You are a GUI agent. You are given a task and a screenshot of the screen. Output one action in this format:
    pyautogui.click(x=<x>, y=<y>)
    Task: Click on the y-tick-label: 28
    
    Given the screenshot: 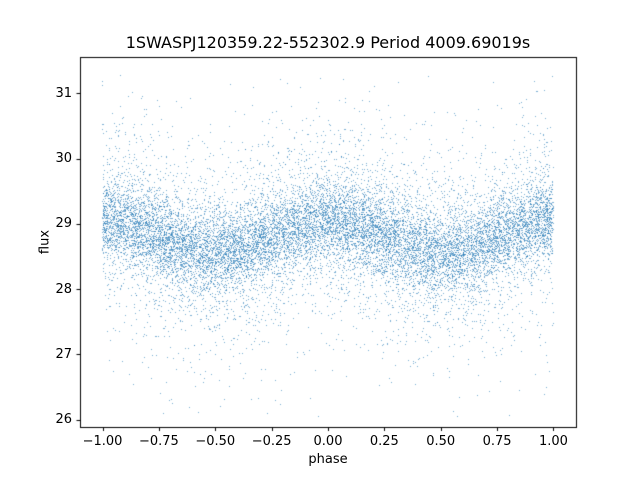 What is the action you would take?
    pyautogui.click(x=63, y=289)
    